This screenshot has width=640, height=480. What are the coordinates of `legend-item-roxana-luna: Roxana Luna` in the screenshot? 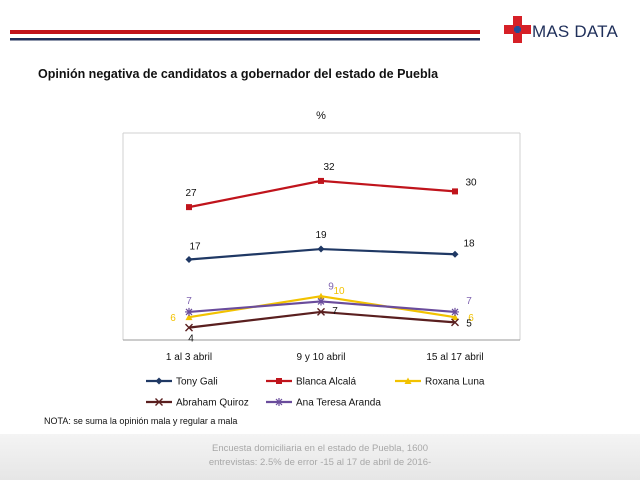 It's located at (440, 382).